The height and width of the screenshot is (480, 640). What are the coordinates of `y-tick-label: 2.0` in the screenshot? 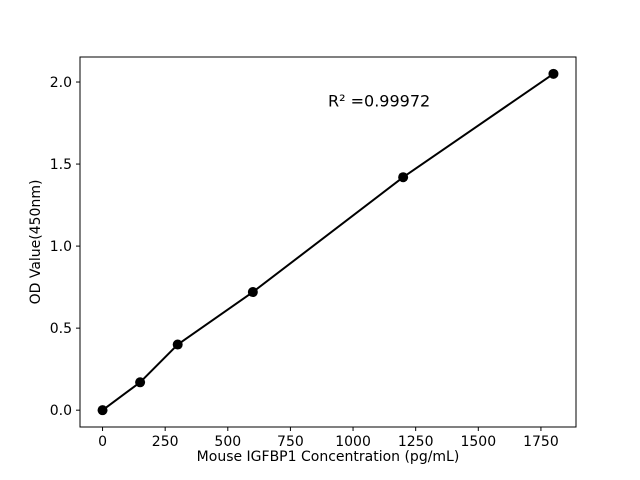 It's located at (61, 83).